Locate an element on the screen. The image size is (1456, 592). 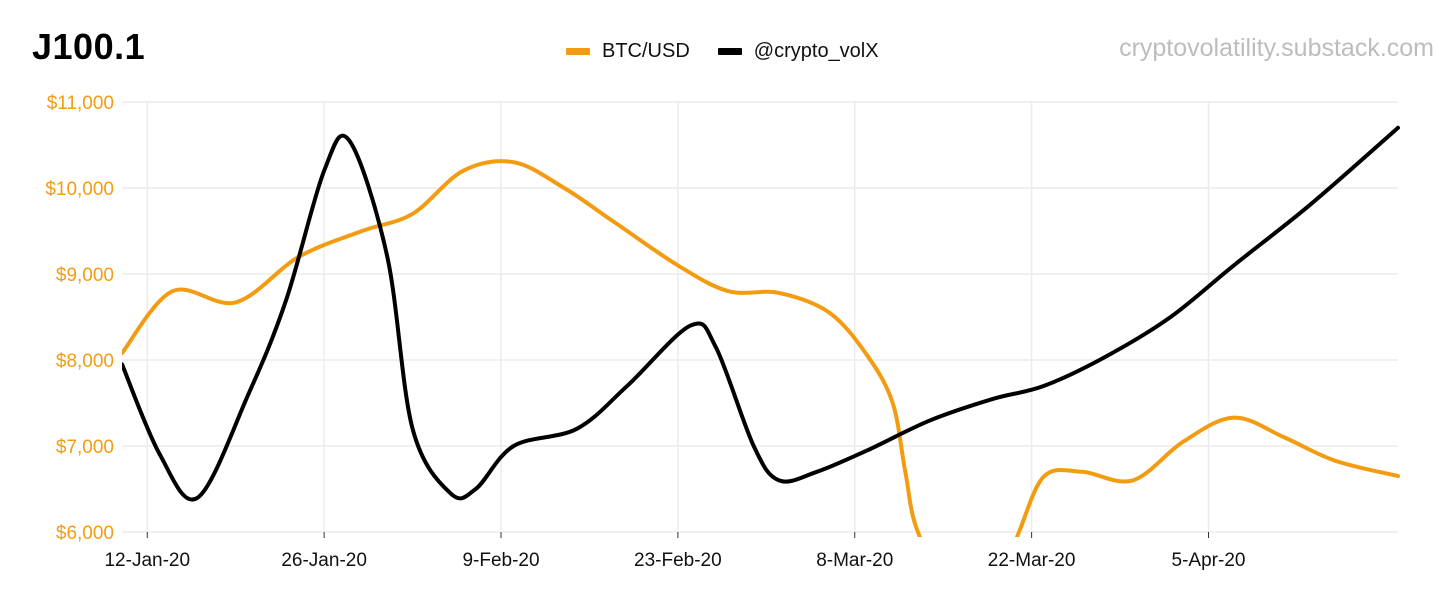
x-tick-label: 8-Mar-20 is located at coordinates (854, 560).